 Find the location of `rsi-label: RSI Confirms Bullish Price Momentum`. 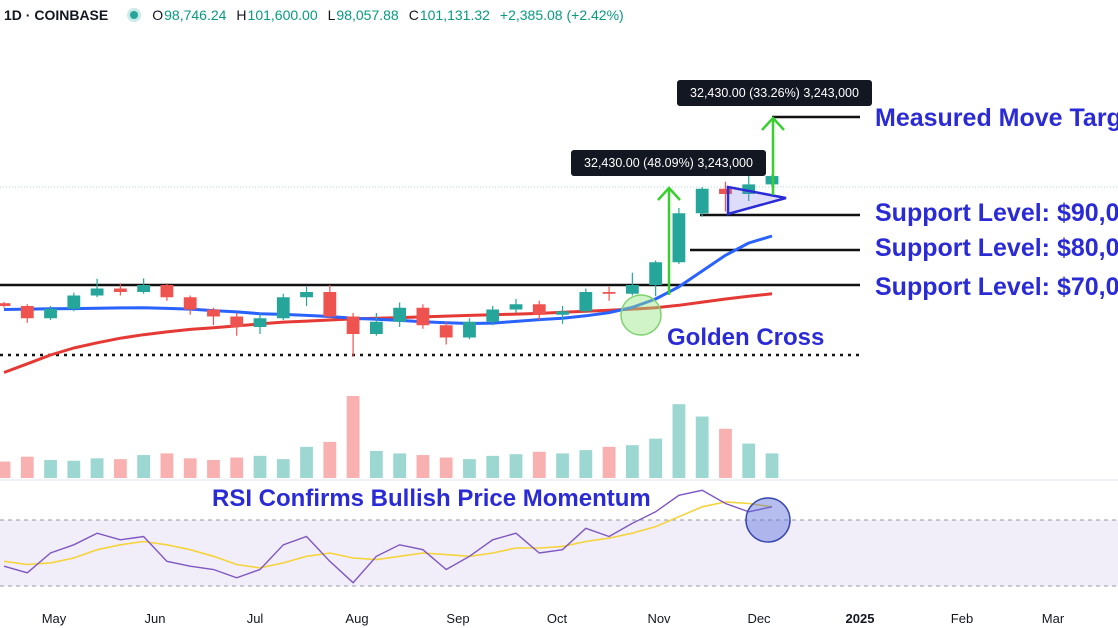

rsi-label: RSI Confirms Bullish Price Momentum is located at coordinates (431, 498).